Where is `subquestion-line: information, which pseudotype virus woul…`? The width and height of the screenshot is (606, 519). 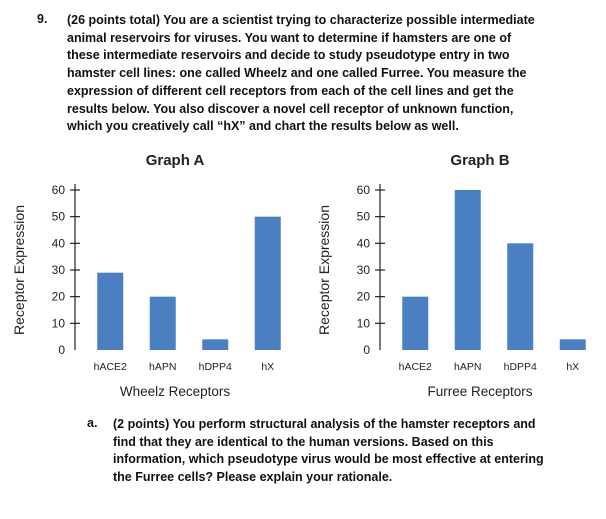 subquestion-line: information, which pseudotype virus woul… is located at coordinates (328, 459).